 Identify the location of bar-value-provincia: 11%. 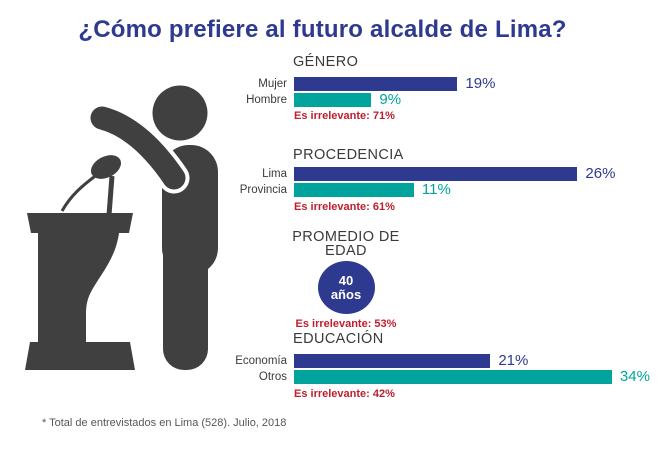
(436, 189).